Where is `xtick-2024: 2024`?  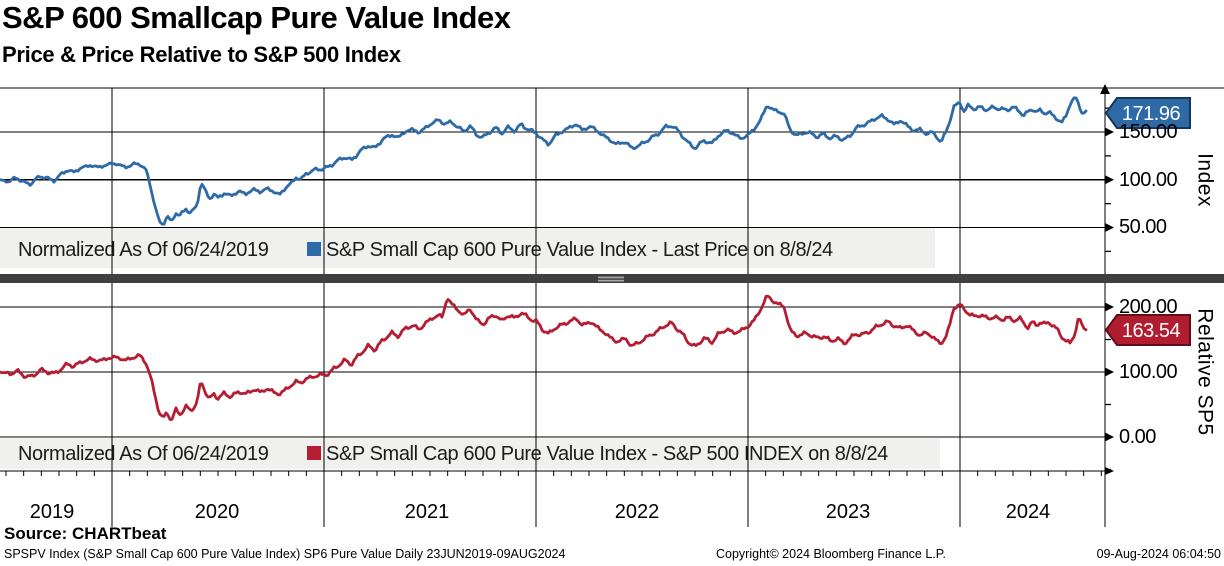 xtick-2024: 2024 is located at coordinates (1028, 512).